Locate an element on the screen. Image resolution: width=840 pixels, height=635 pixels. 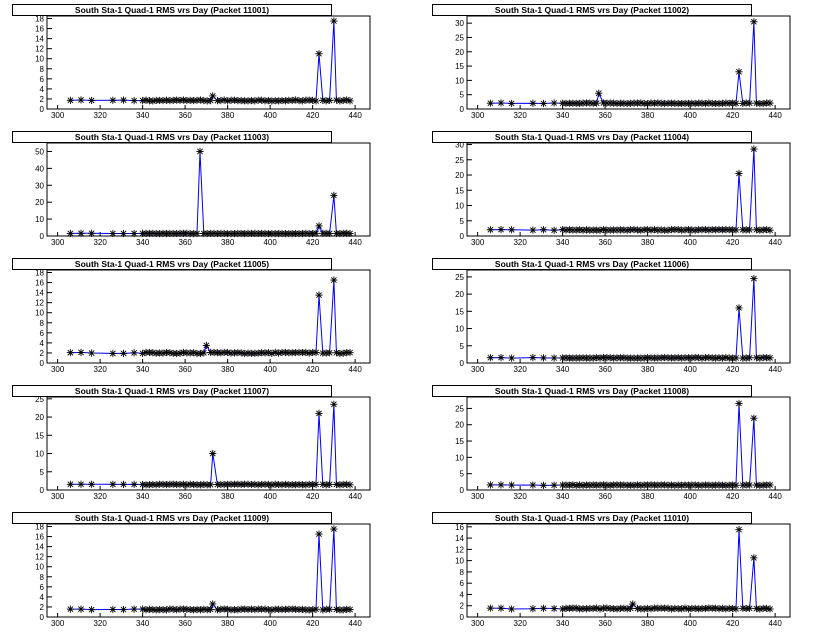
y-tick-label: 14 is located at coordinates (39, 39).